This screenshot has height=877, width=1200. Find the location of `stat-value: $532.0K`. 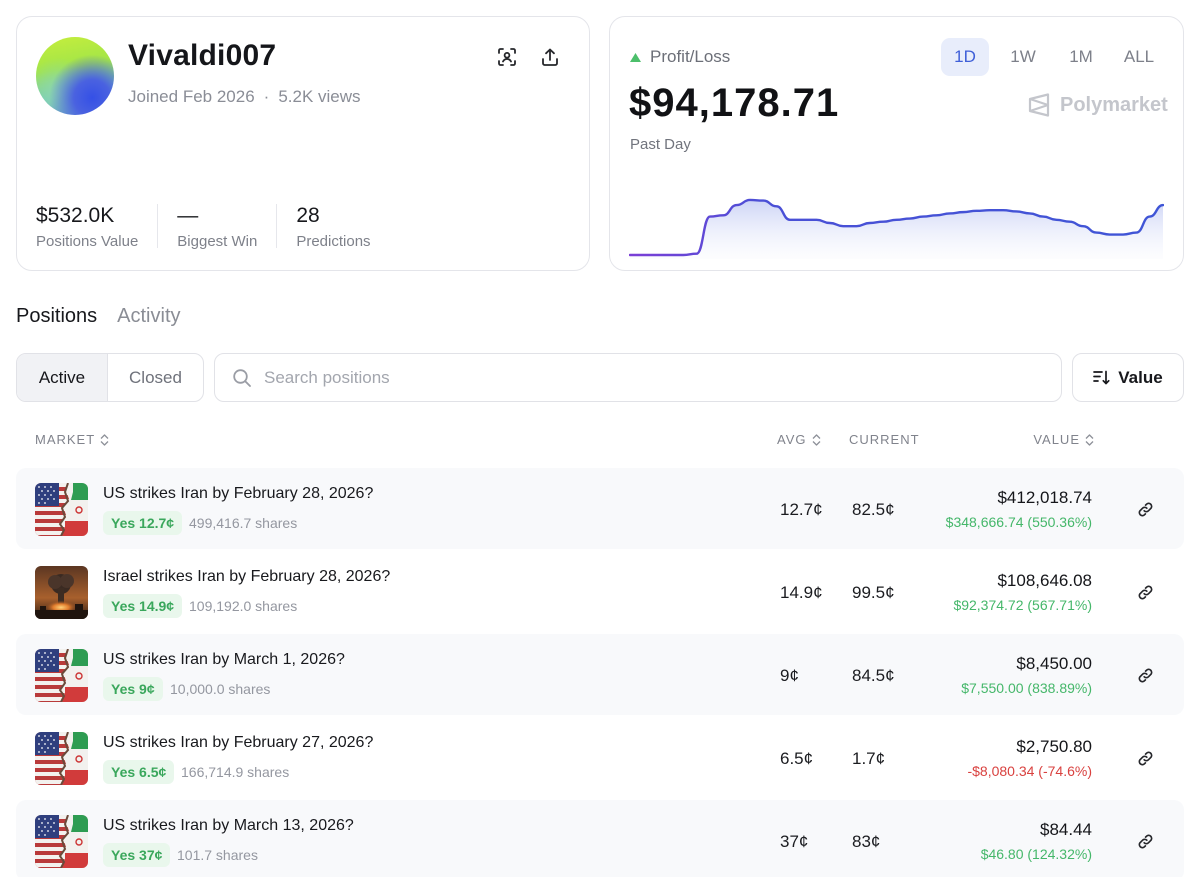

stat-value: $532.0K is located at coordinates (75, 215).